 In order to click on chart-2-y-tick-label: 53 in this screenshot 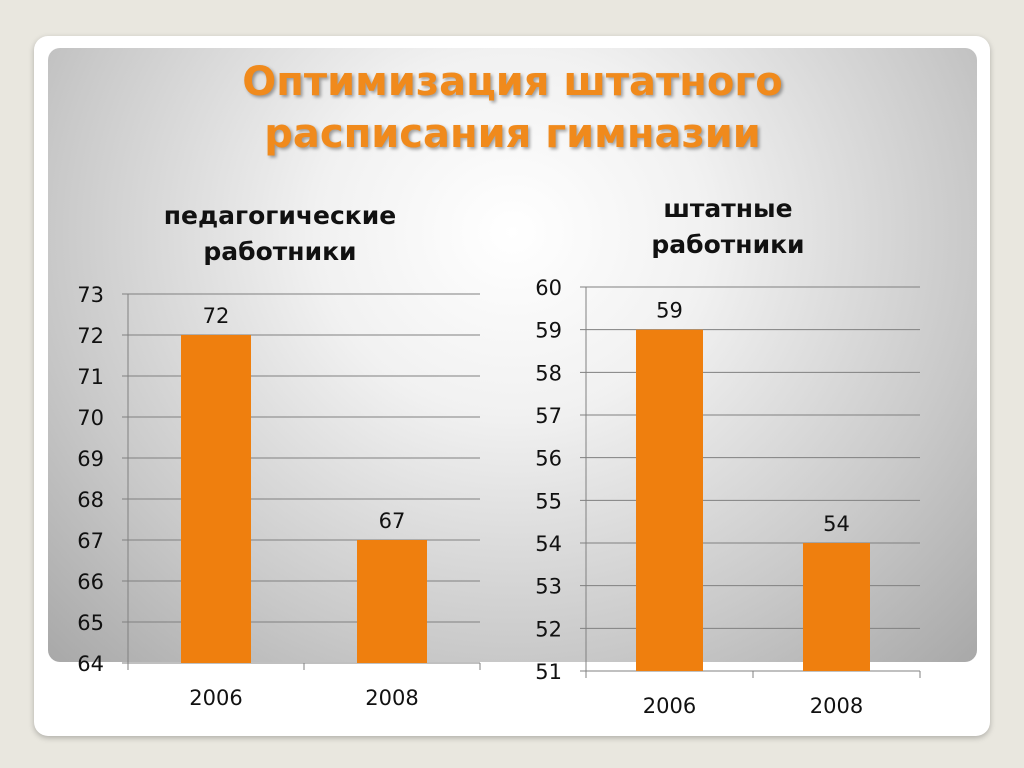, I will do `click(548, 587)`.